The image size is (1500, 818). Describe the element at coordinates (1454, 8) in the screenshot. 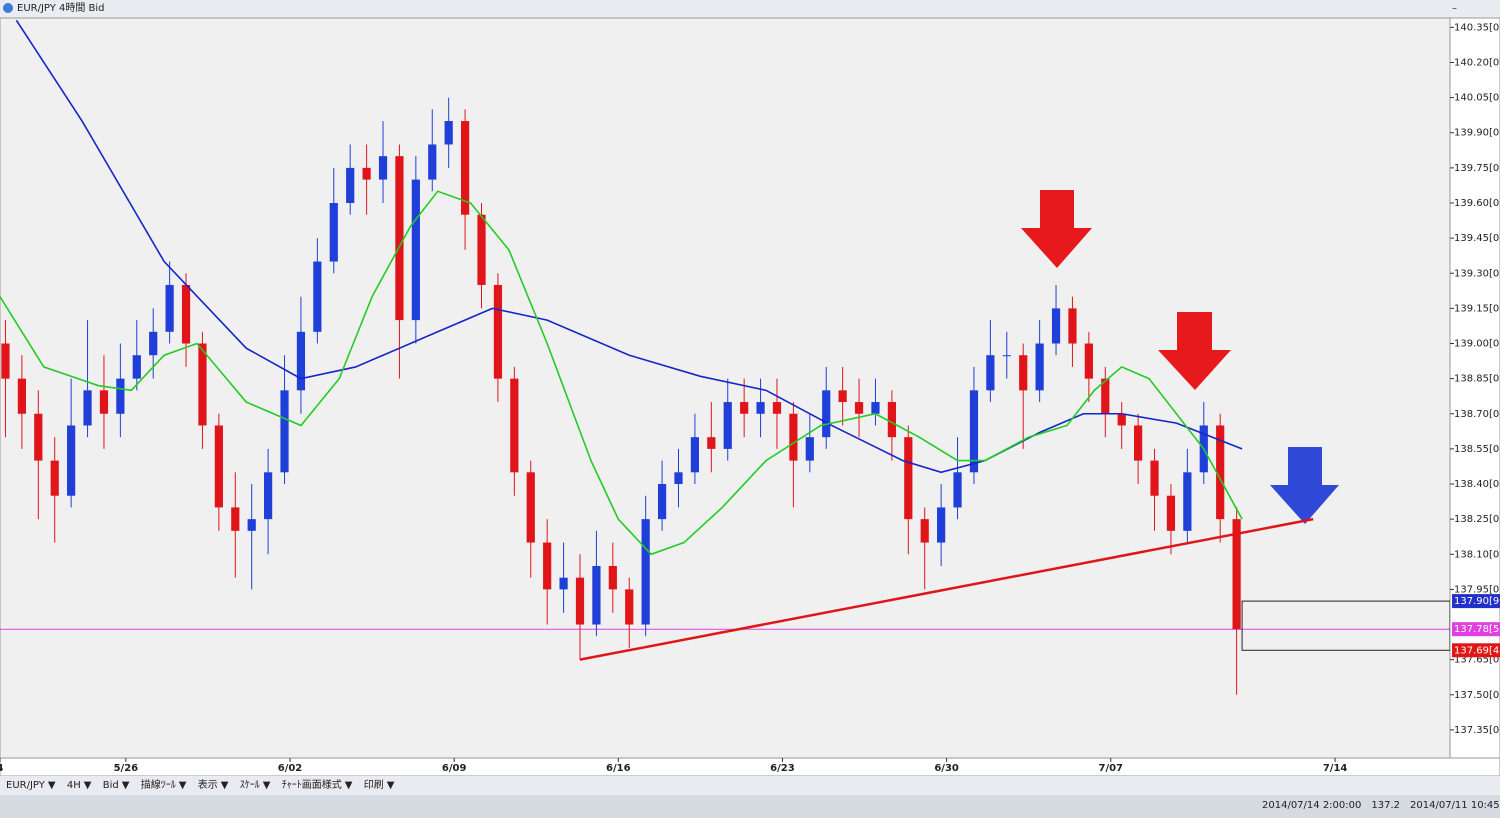

I see `minimize-button: –` at that location.